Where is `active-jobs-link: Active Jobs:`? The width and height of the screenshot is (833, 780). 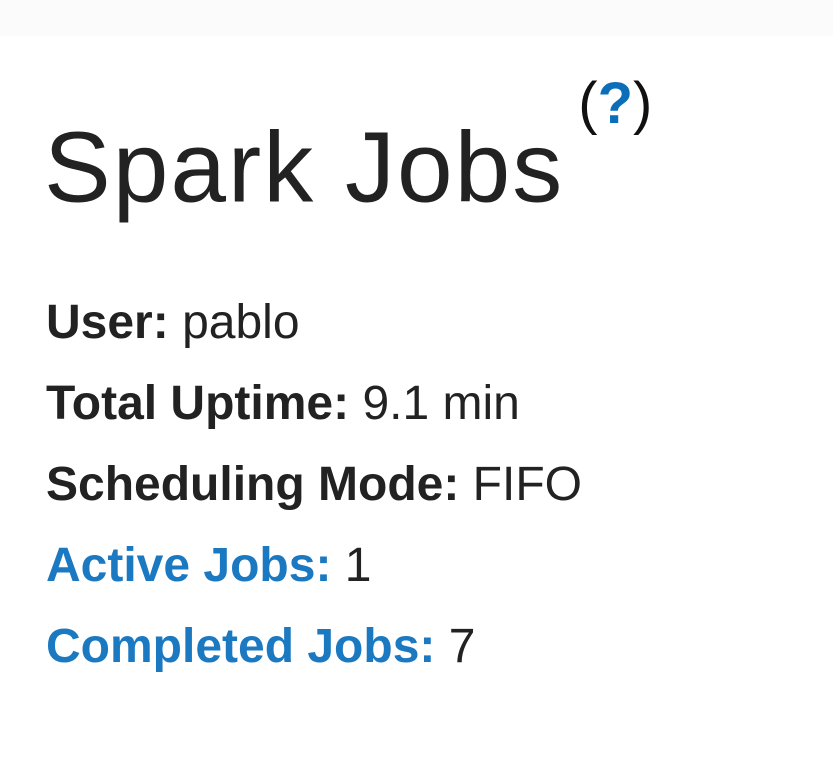
active-jobs-link: Active Jobs: is located at coordinates (189, 565).